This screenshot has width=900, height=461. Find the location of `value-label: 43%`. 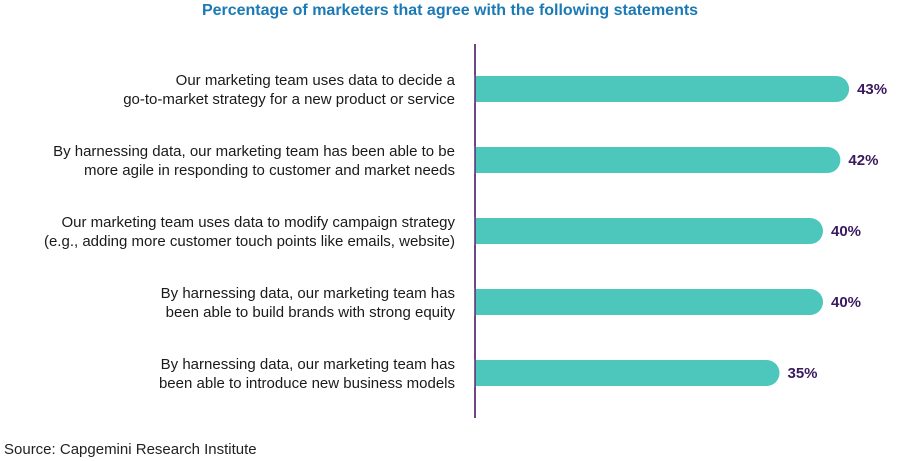

value-label: 43% is located at coordinates (872, 89).